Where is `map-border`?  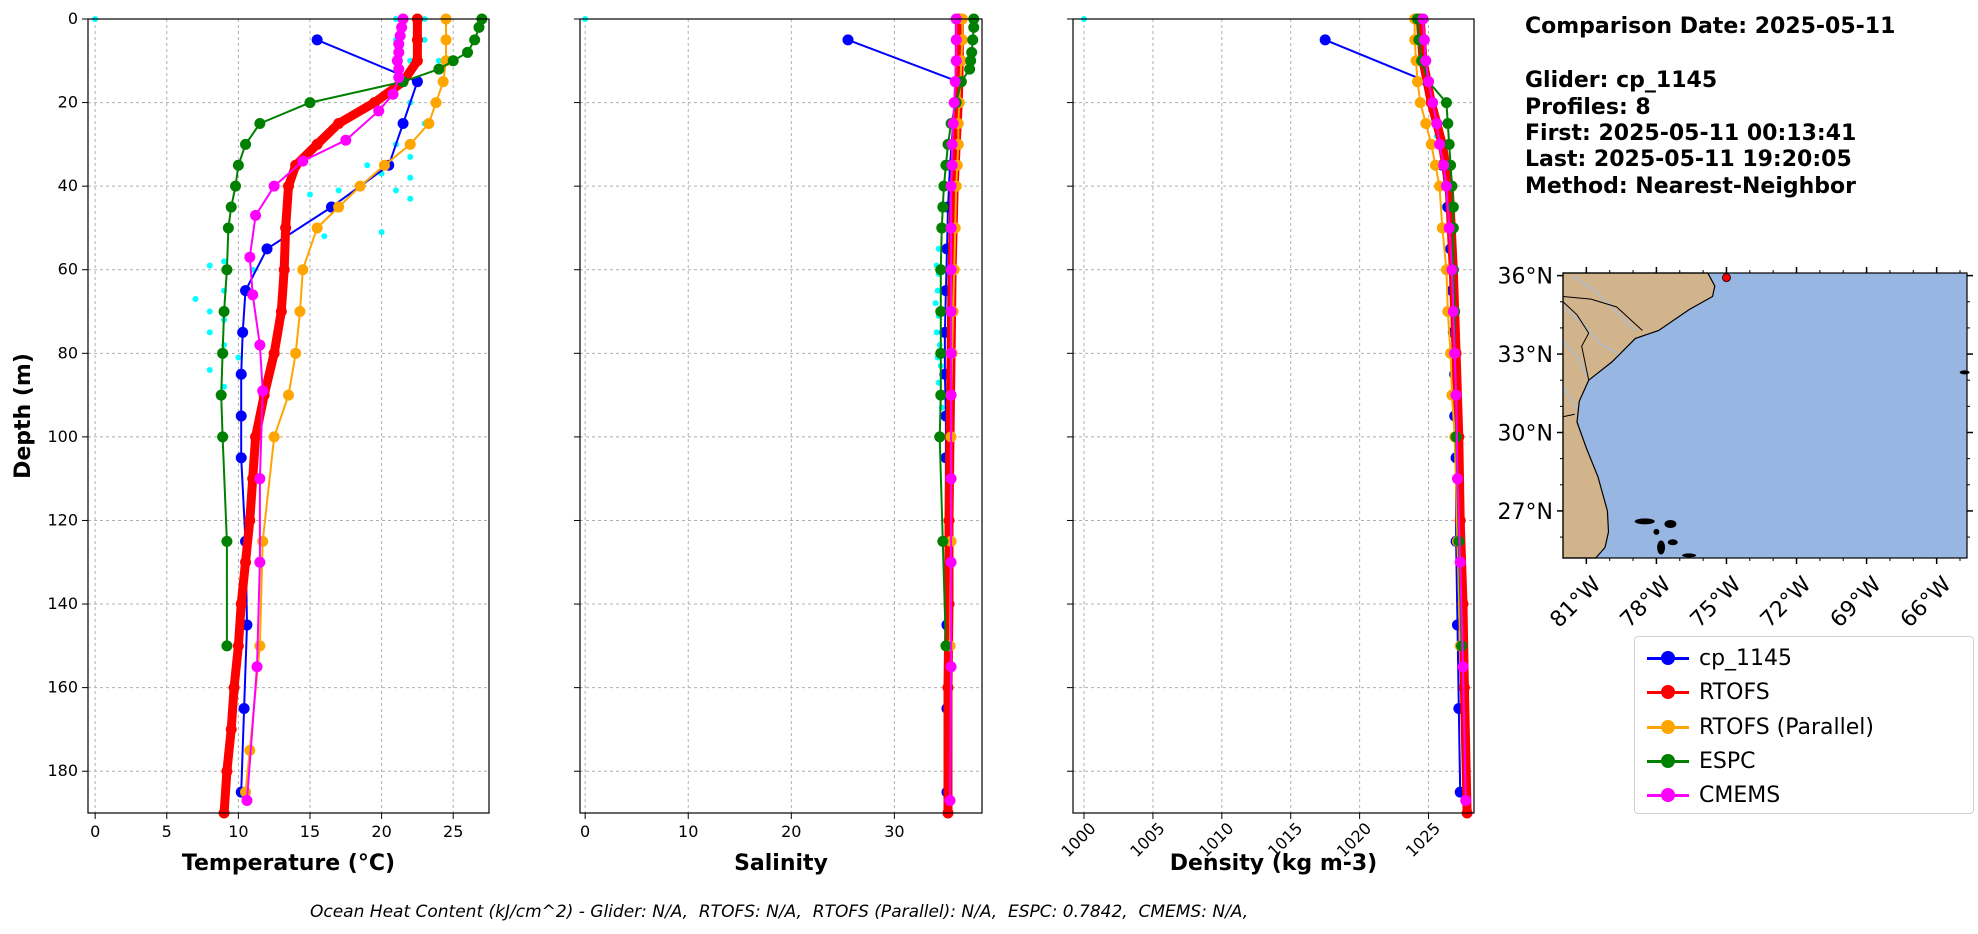
map-border is located at coordinates (1602, 313).